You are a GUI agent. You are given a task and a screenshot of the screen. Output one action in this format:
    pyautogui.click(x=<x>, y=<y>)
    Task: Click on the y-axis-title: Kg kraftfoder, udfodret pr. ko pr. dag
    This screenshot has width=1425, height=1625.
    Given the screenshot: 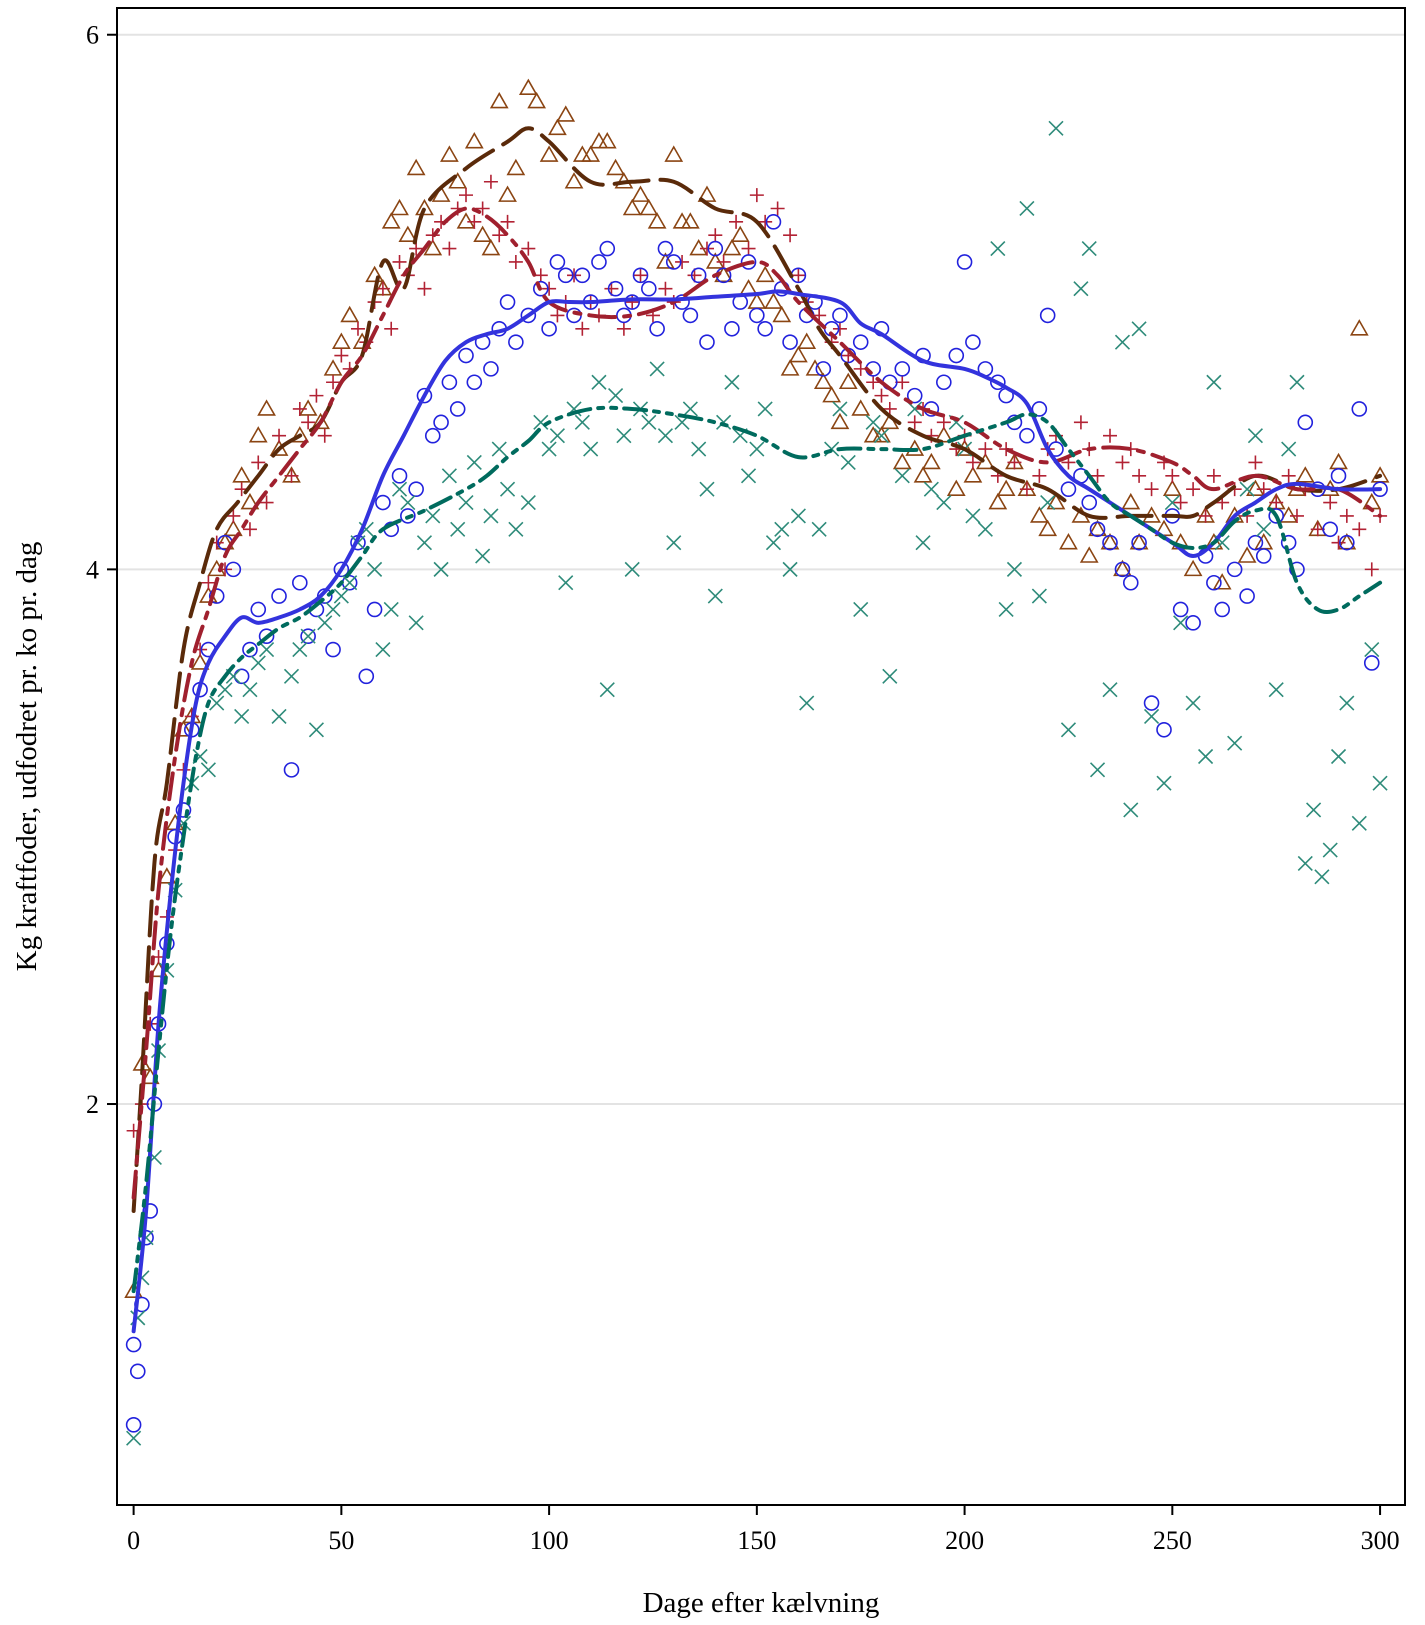 What is the action you would take?
    pyautogui.click(x=27, y=757)
    